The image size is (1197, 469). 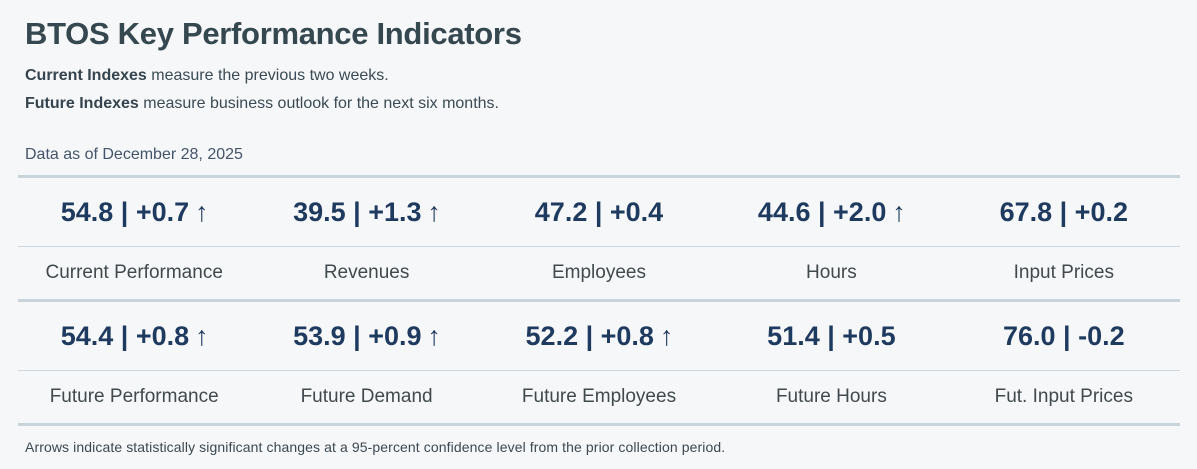 I want to click on data-as-of-date: Data as of December 28, 2025, so click(x=134, y=154).